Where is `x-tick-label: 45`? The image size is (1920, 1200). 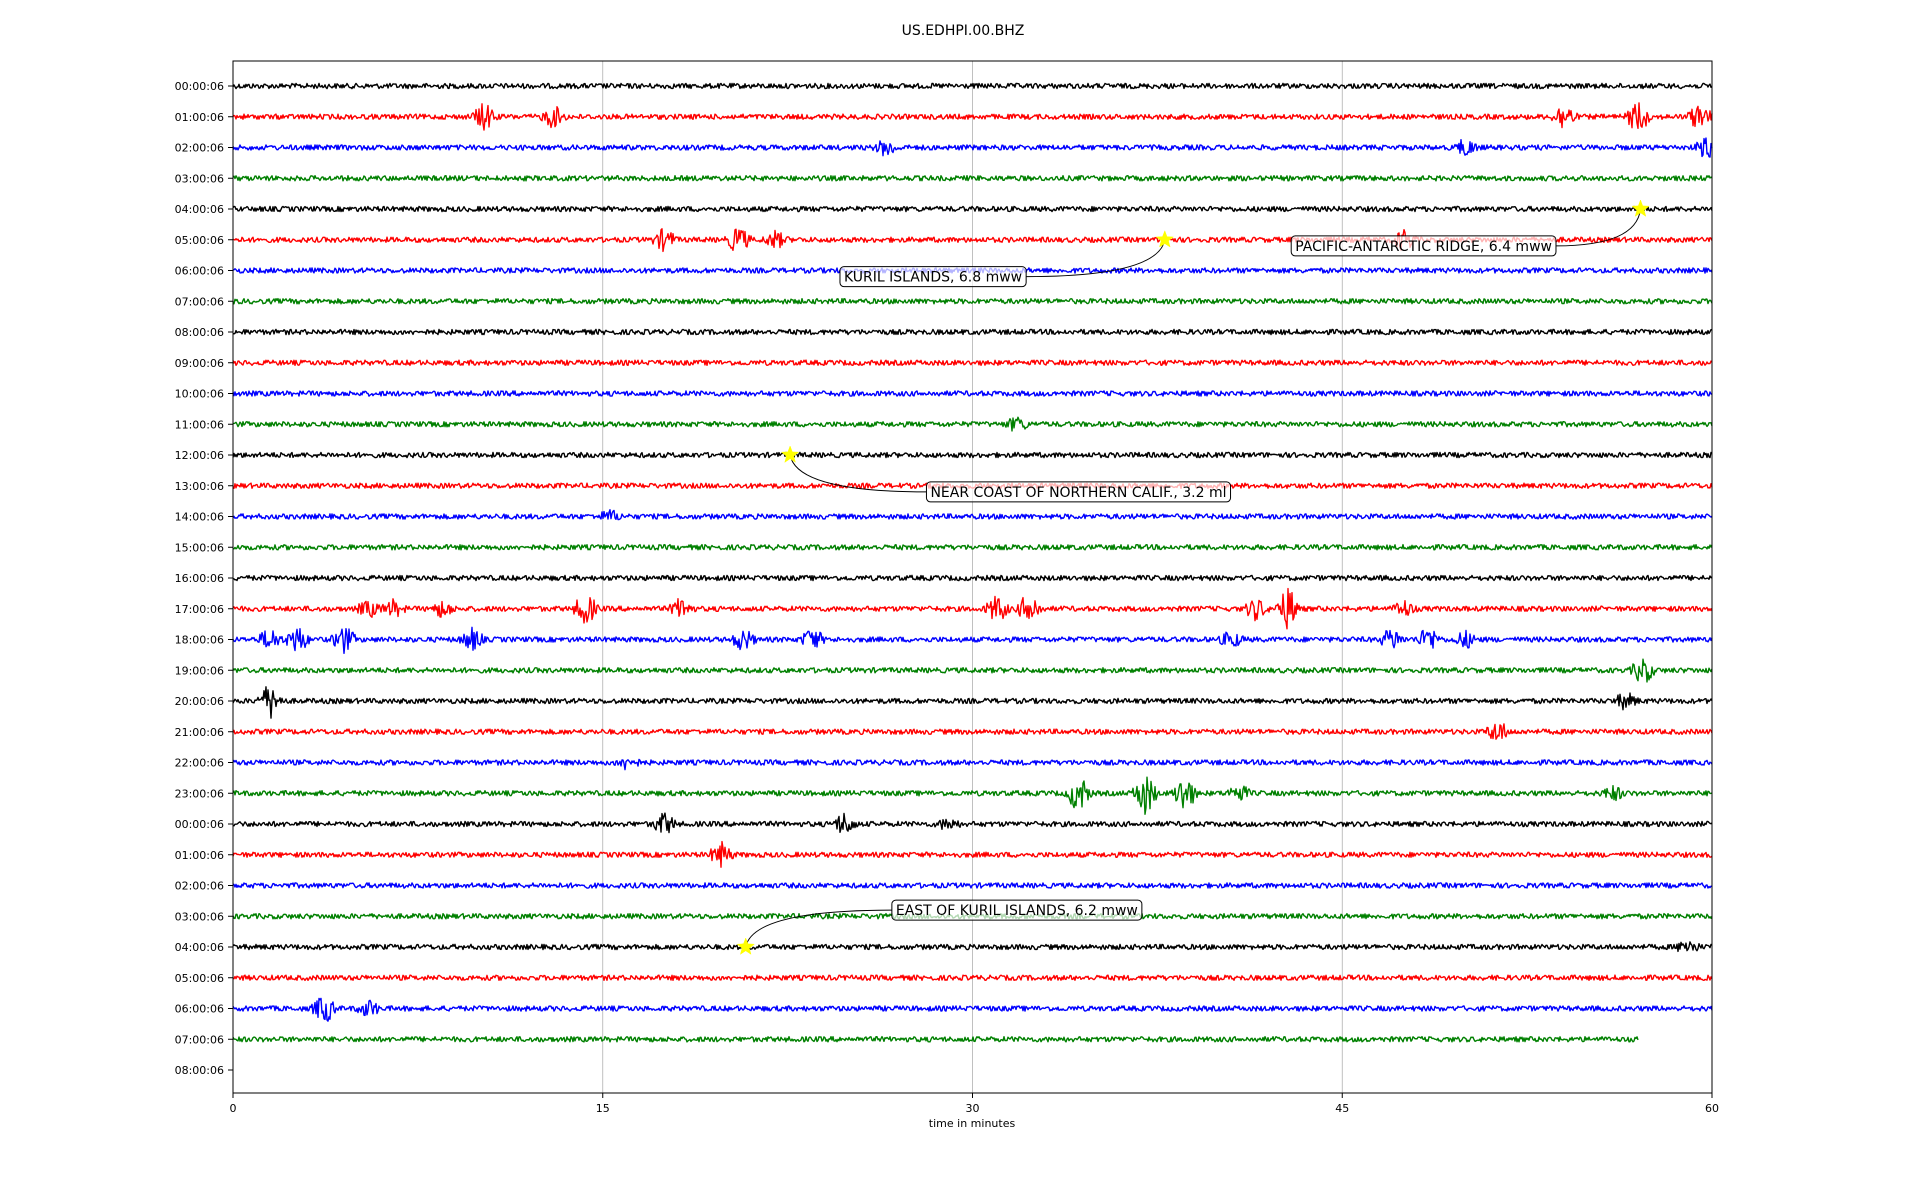
x-tick-label: 45 is located at coordinates (1342, 1108).